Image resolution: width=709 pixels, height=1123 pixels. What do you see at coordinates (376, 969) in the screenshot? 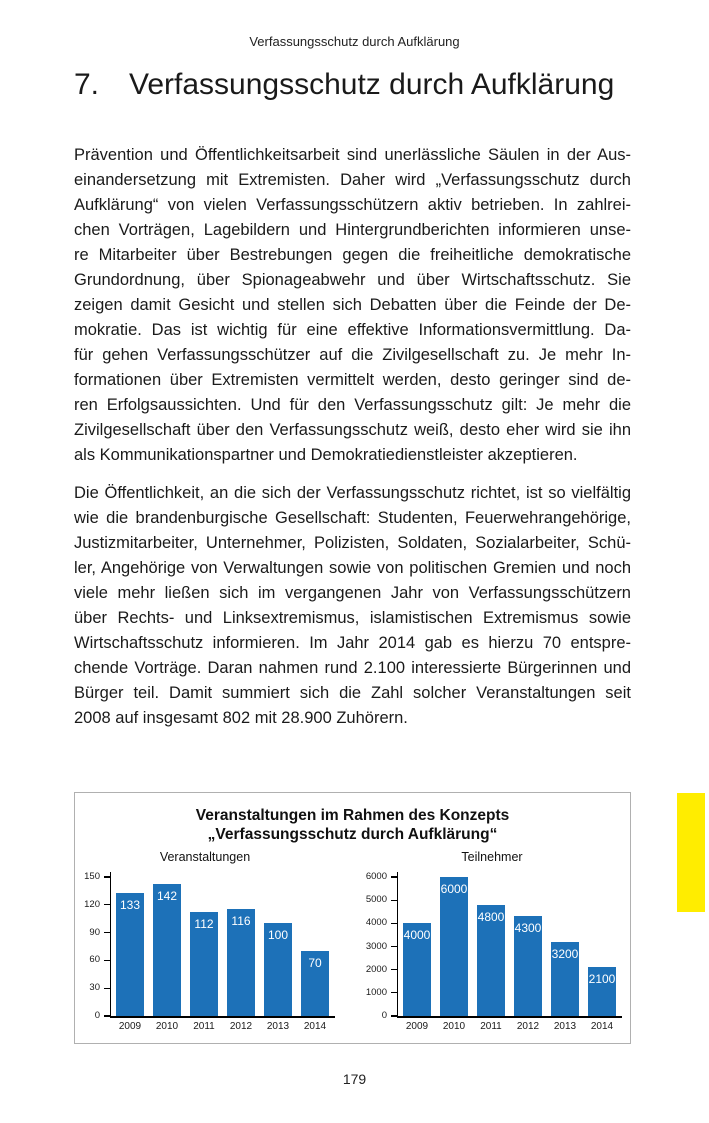
I see `y-axis-label: 2000` at bounding box center [376, 969].